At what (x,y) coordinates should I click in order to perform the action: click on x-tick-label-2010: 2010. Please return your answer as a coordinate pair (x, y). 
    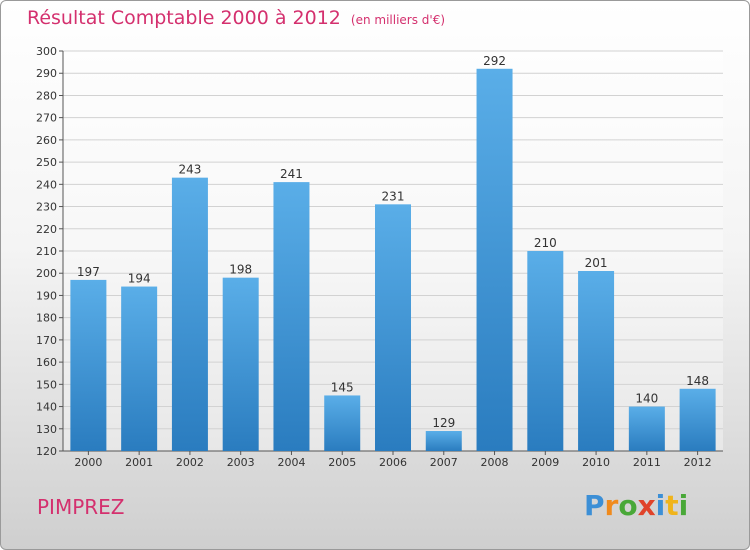
    Looking at the image, I should click on (596, 462).